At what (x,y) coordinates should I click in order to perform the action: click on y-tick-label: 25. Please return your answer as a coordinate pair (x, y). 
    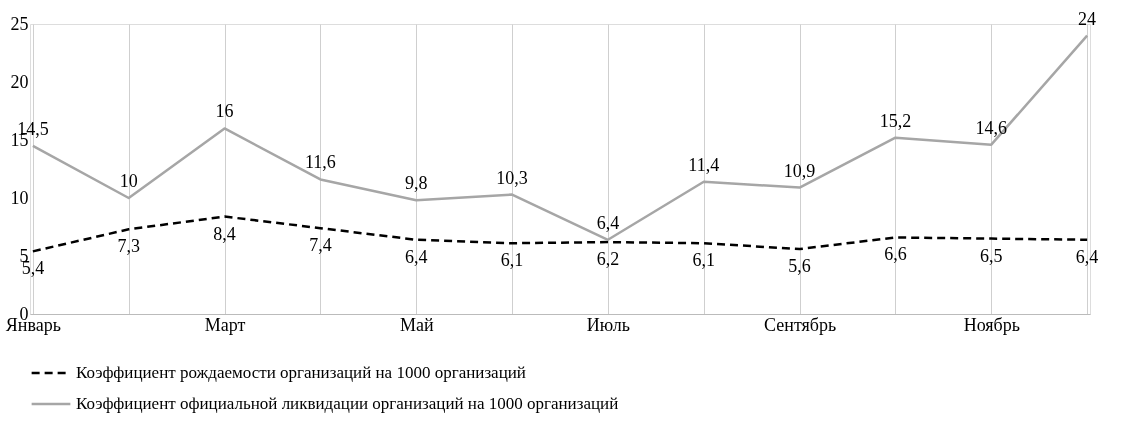
    Looking at the image, I should click on (19, 23).